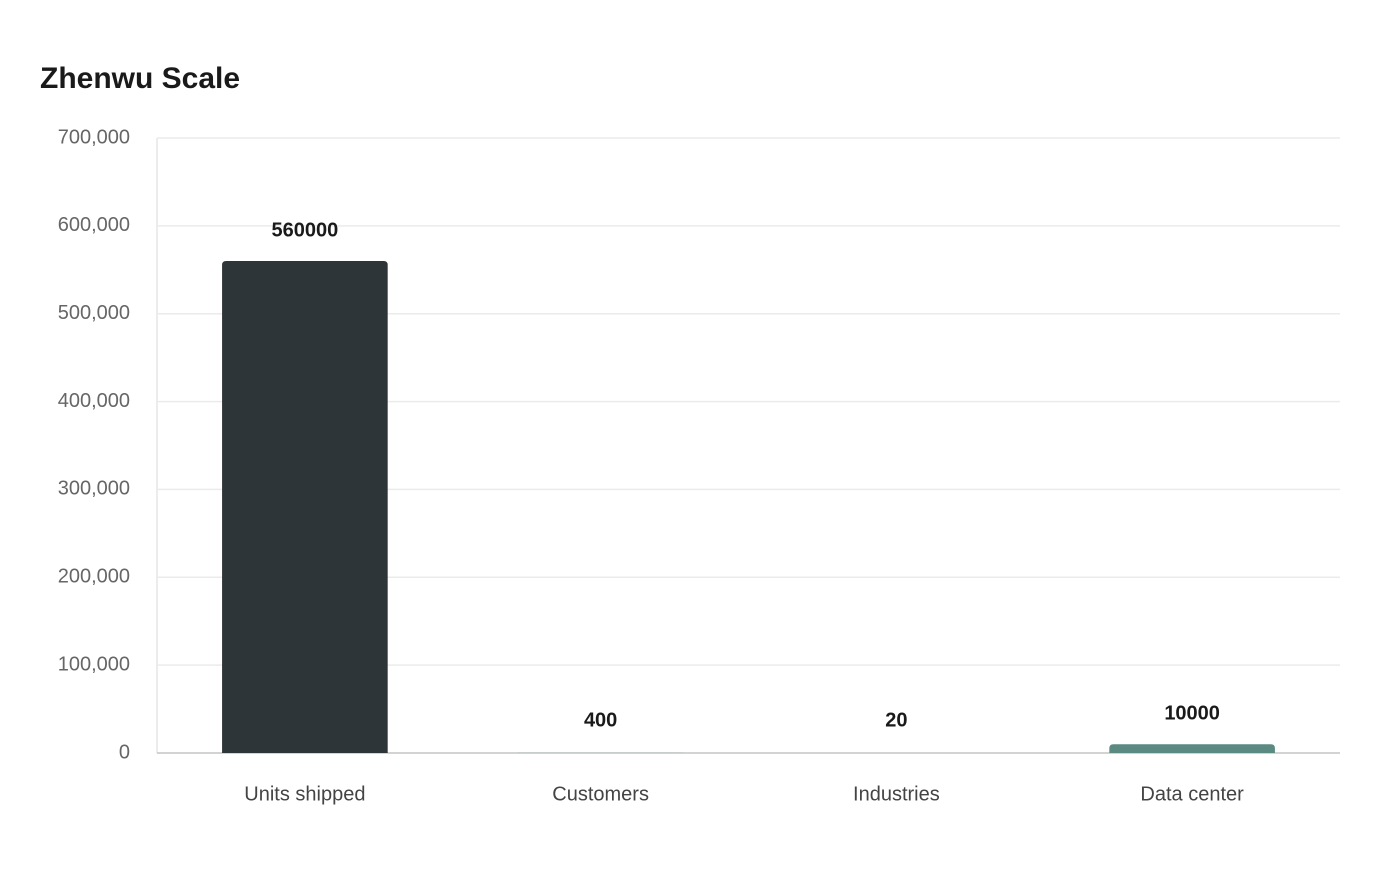 This screenshot has height=880, width=1400. What do you see at coordinates (94, 137) in the screenshot?
I see `y-tick-label: 700,000` at bounding box center [94, 137].